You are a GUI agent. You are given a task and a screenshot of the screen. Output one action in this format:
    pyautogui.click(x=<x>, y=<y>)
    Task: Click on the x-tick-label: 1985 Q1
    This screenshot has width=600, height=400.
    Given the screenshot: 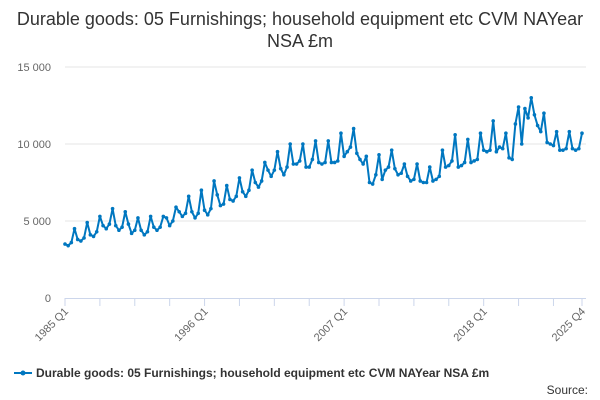 What is the action you would take?
    pyautogui.click(x=52, y=325)
    